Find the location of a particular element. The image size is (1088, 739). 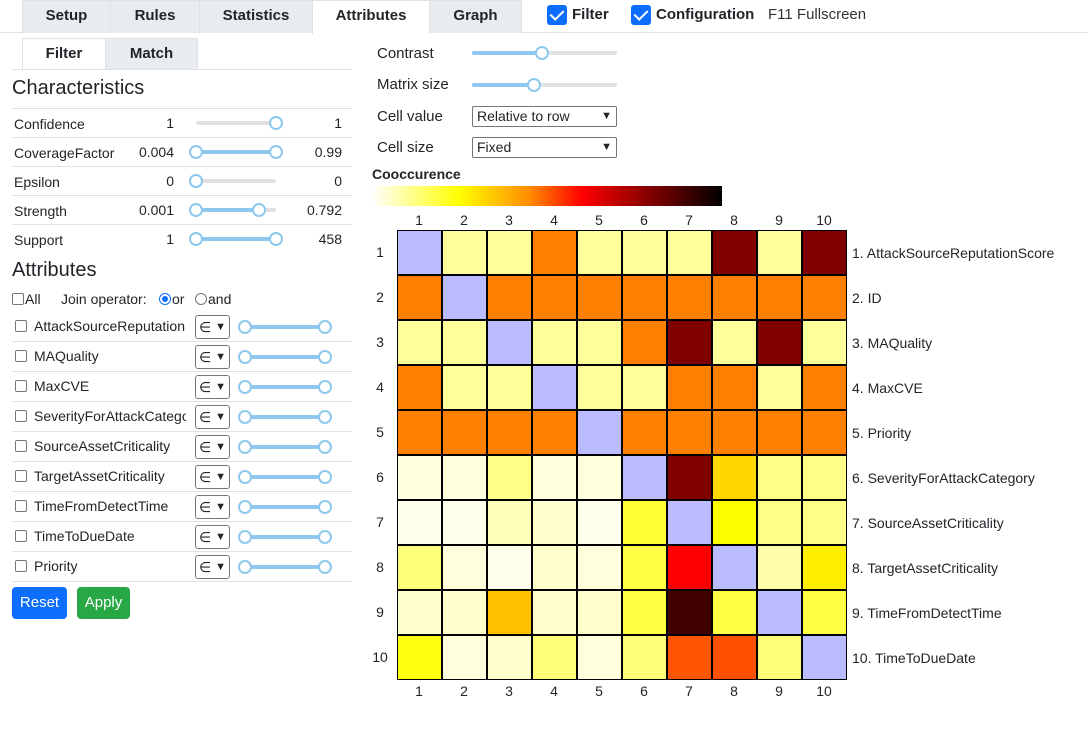

tab-statistics: Statistics is located at coordinates (256, 16).